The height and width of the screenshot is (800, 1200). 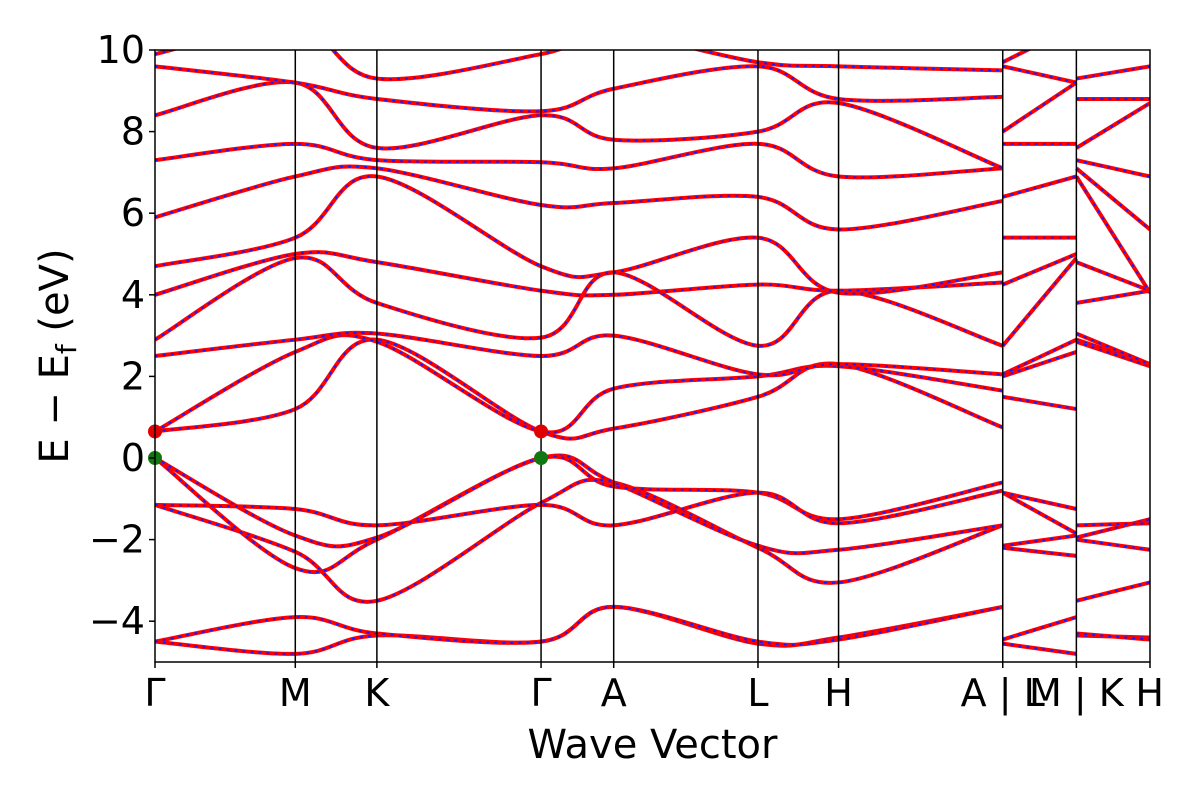 I want to click on y-tick-label: −4, so click(x=117, y=621).